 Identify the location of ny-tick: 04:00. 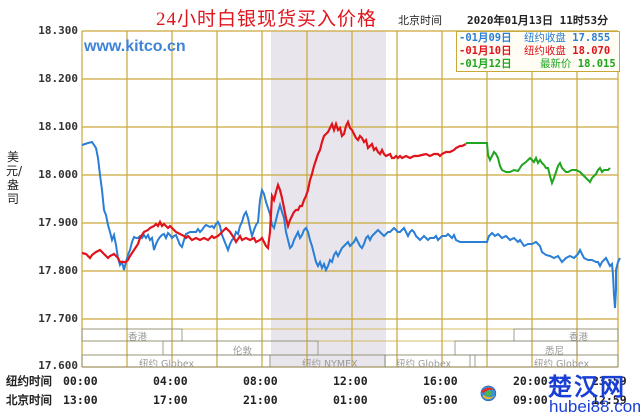
(170, 381).